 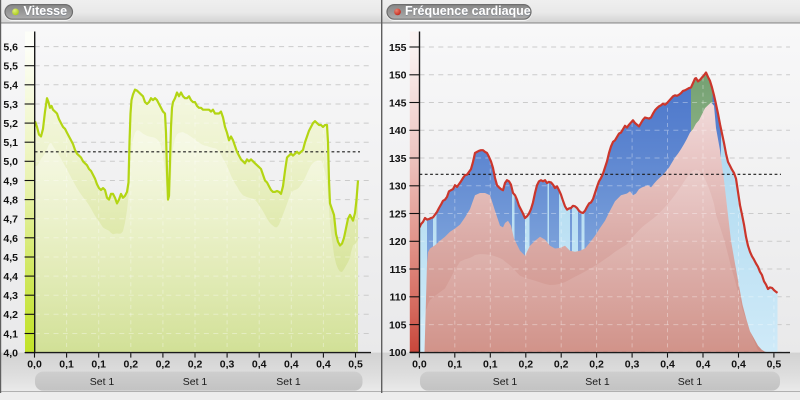 I want to click on svg-text: 120, so click(x=398, y=242).